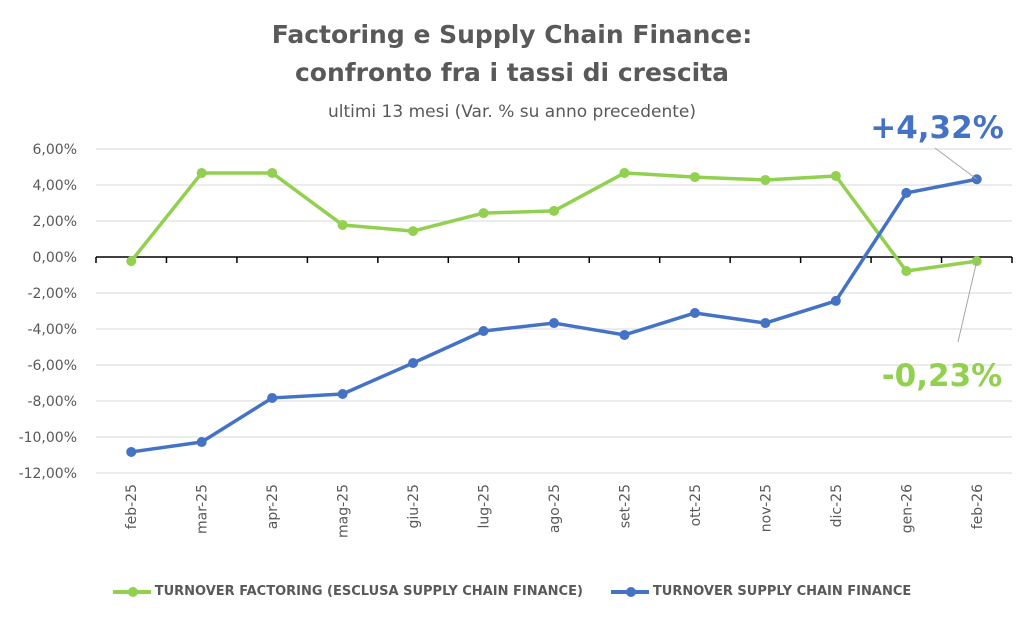 This screenshot has width=1024, height=622. What do you see at coordinates (554, 259) in the screenshot?
I see `x-axis` at bounding box center [554, 259].